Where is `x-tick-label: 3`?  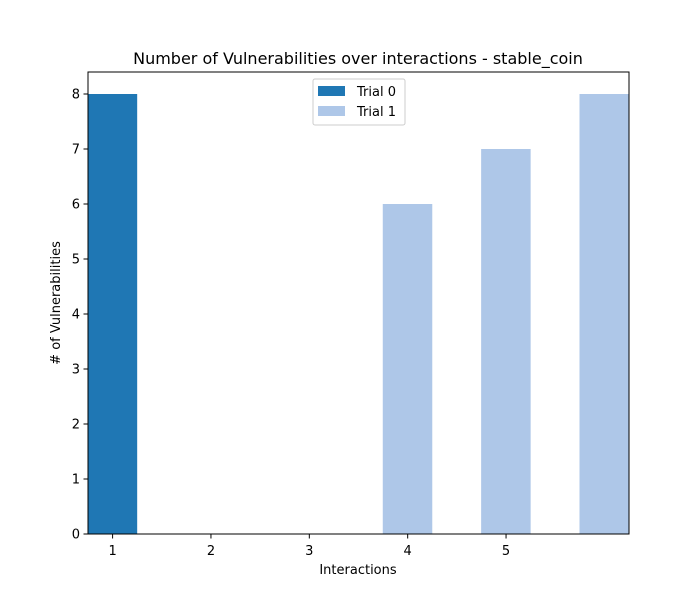 x-tick-label: 3 is located at coordinates (309, 551).